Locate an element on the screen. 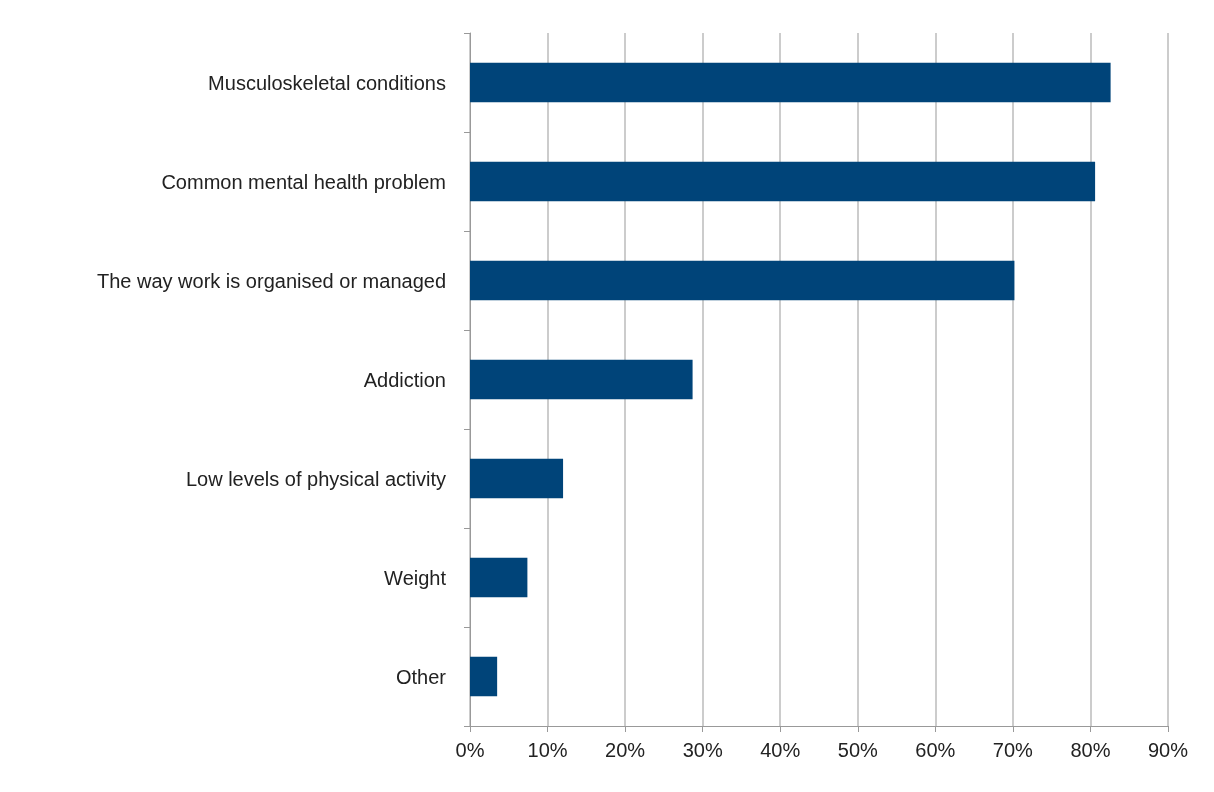  y-tick-label: Low levels of physical activity is located at coordinates (315, 478).